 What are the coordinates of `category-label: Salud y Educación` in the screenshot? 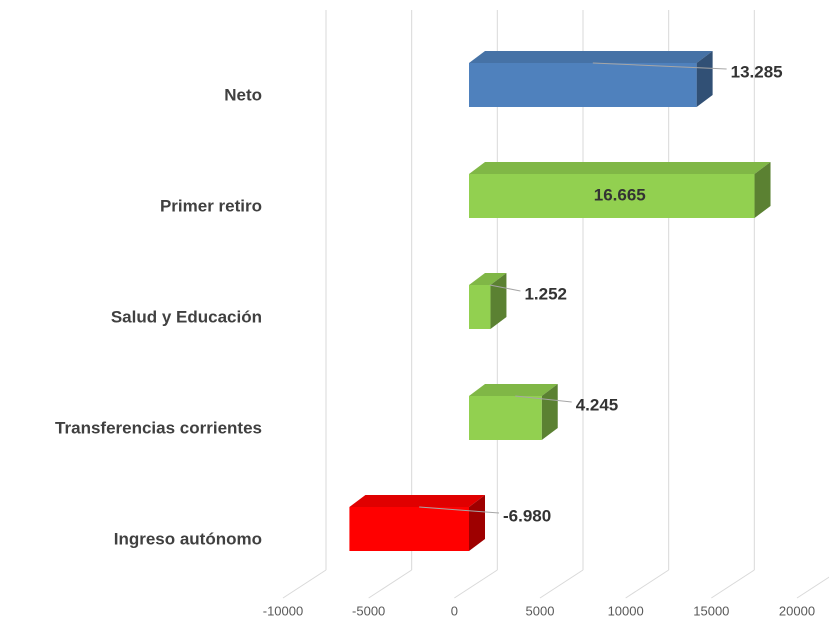 It's located at (186, 316).